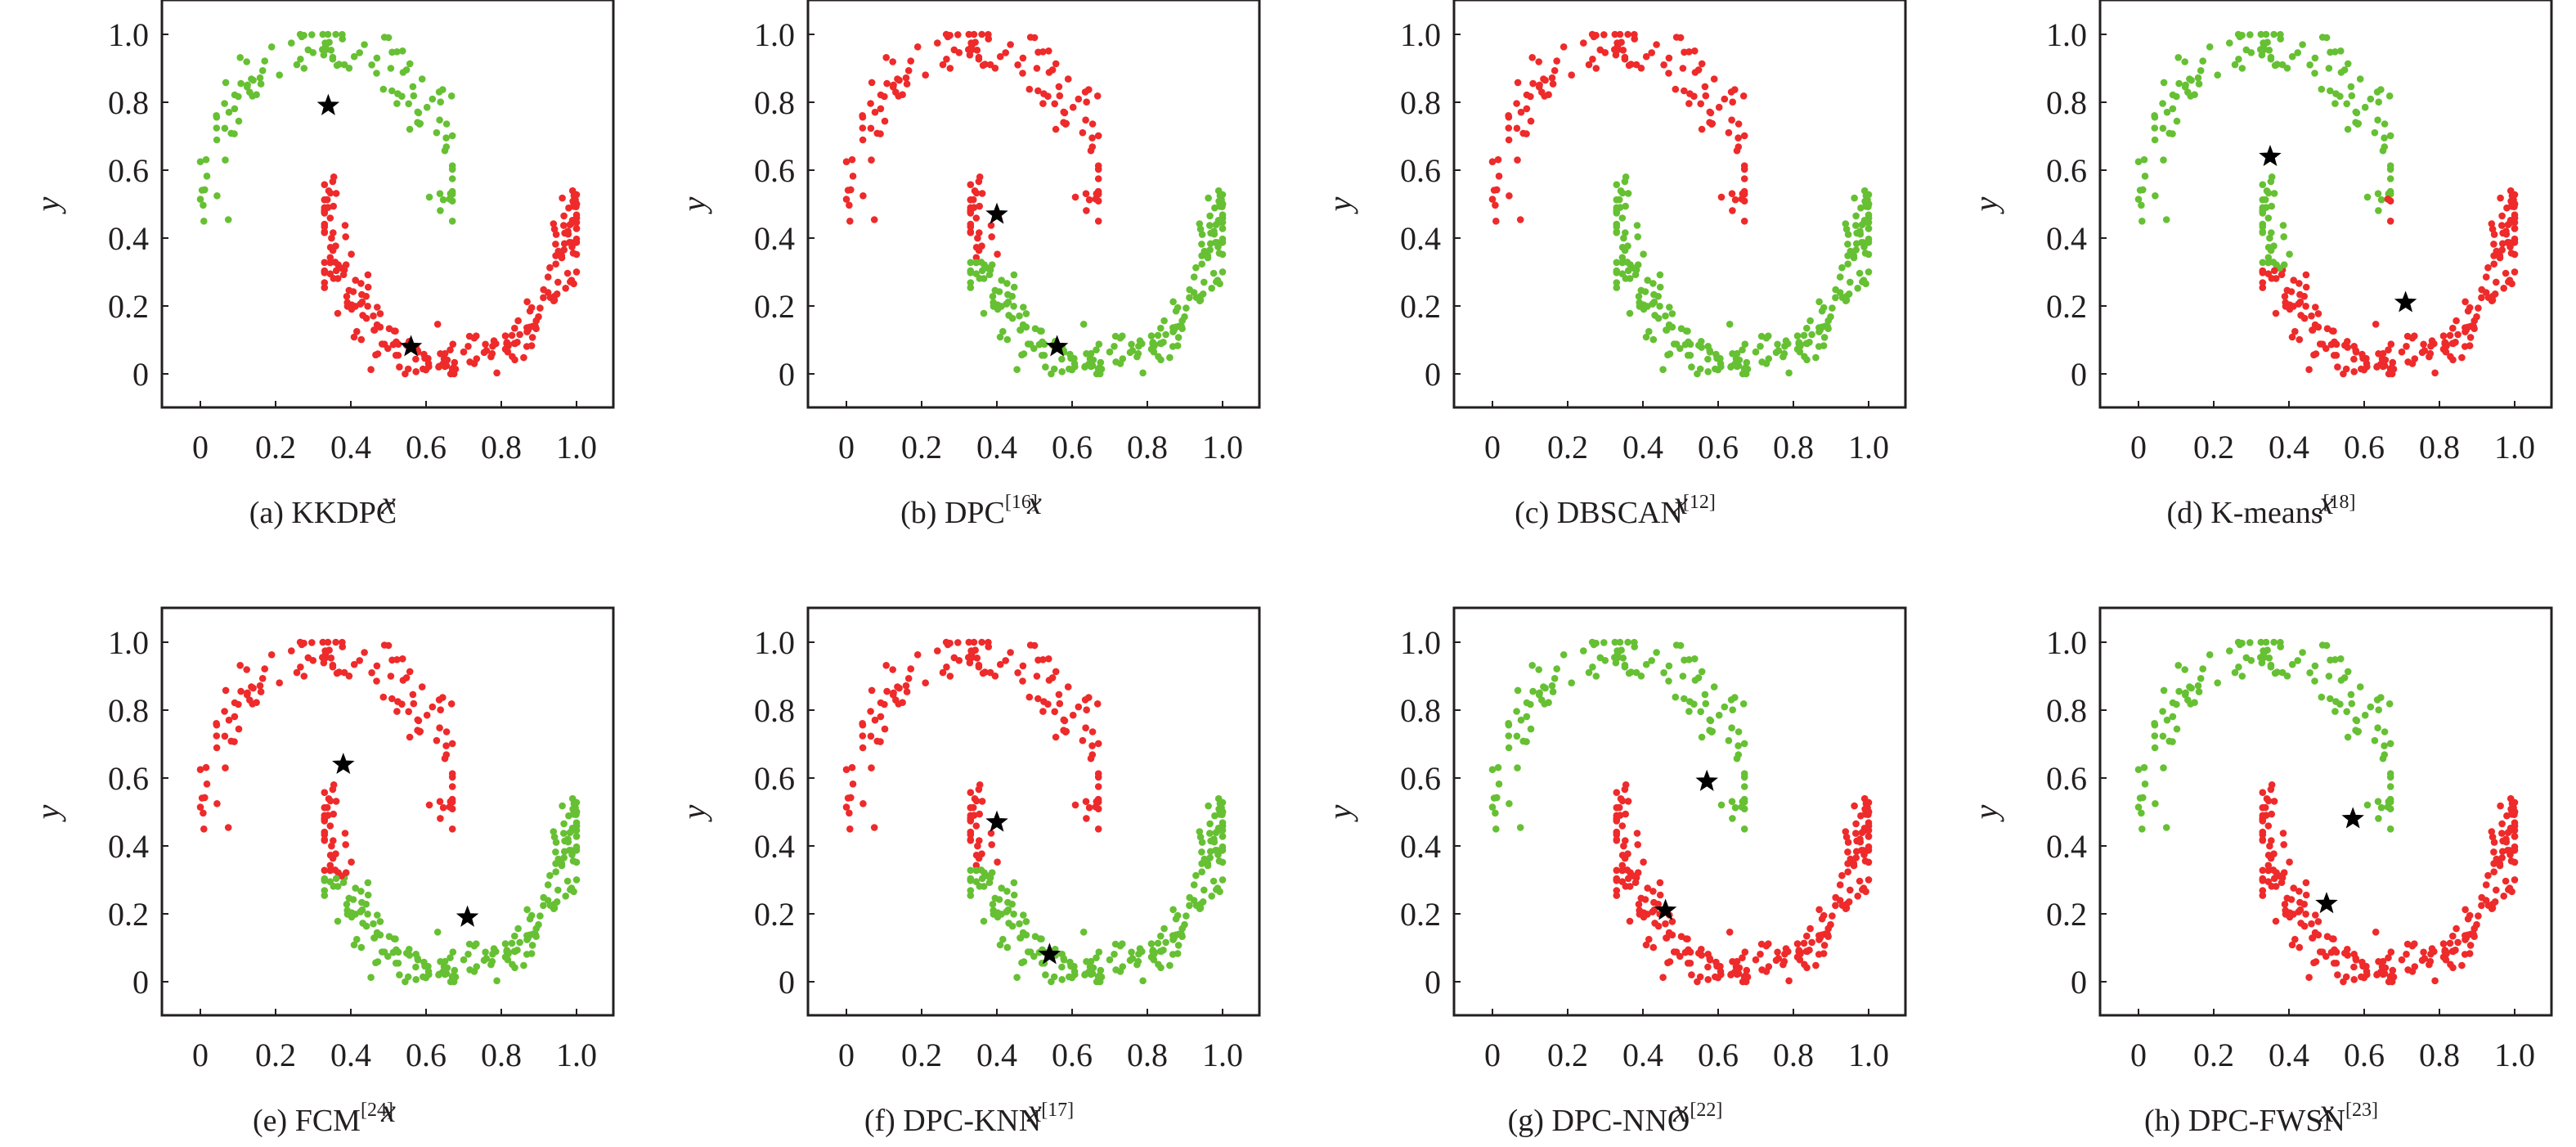 The width and height of the screenshot is (2576, 1147). What do you see at coordinates (1034, 503) in the screenshot?
I see `x-axis-label: x` at bounding box center [1034, 503].